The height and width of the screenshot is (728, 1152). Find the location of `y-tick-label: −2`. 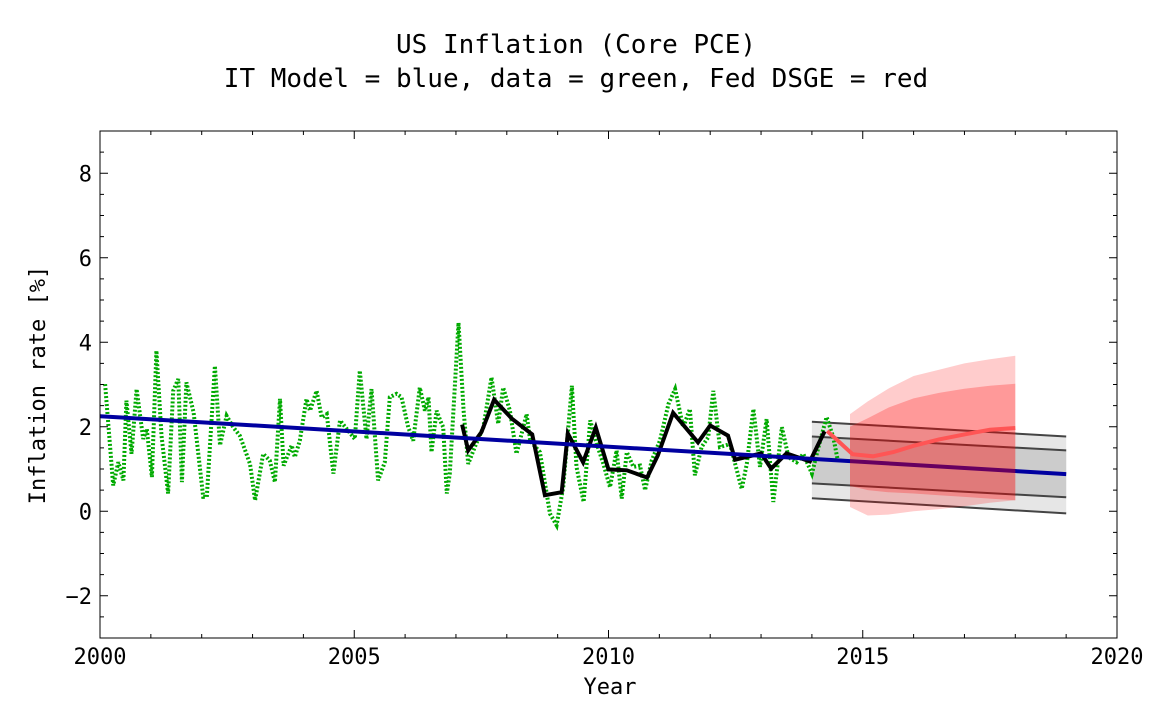

y-tick-label: −2 is located at coordinates (79, 597).